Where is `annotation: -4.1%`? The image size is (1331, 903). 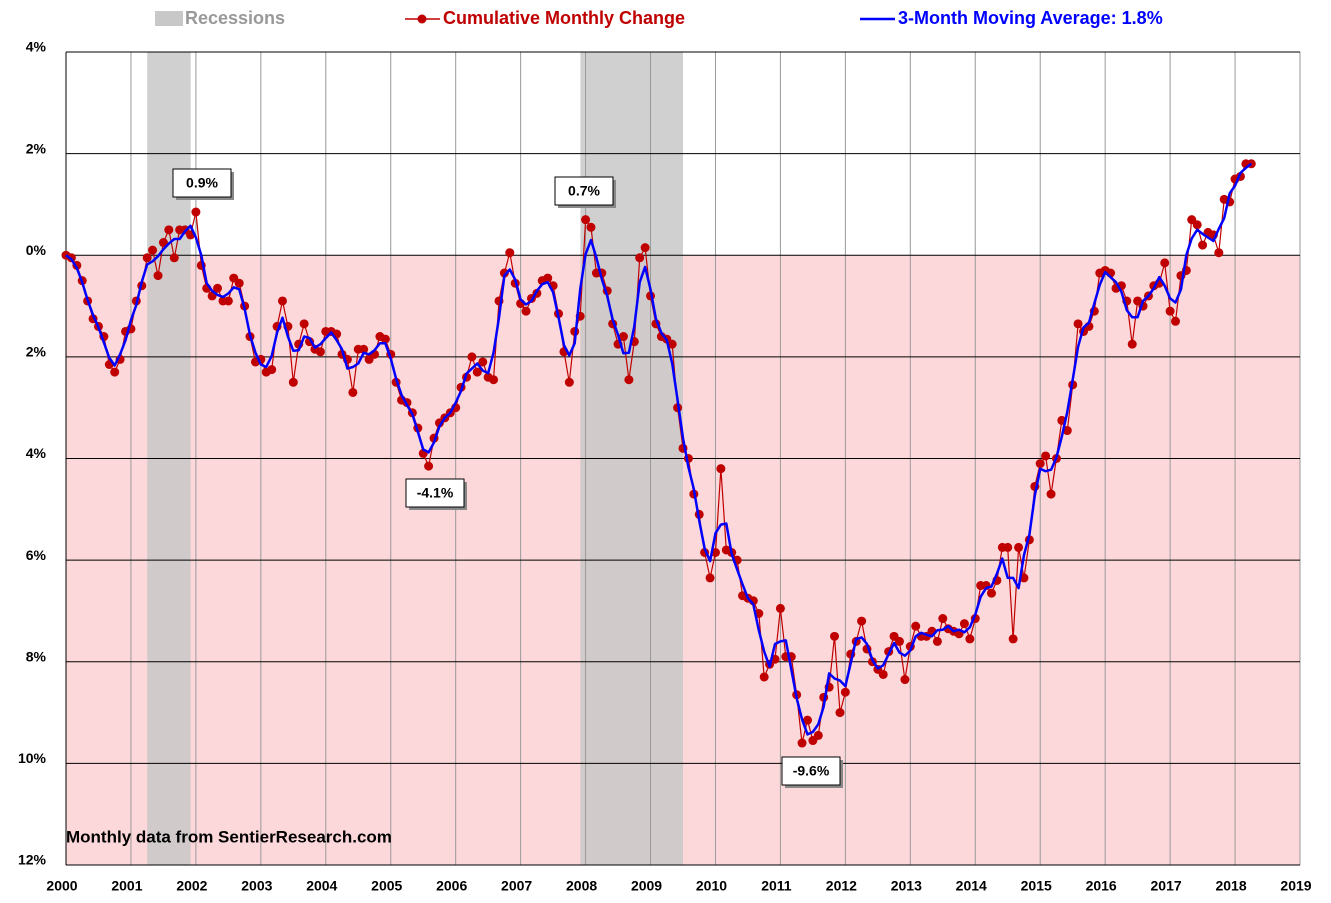
annotation: -4.1% is located at coordinates (436, 494).